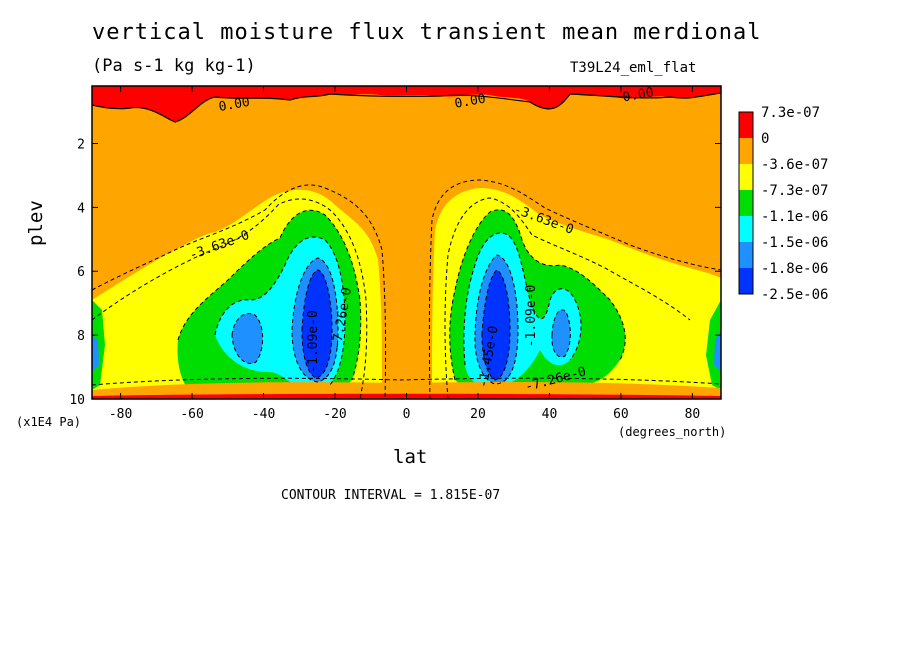 This screenshot has width=904, height=654. I want to click on y-tick-label: 10, so click(77, 400).